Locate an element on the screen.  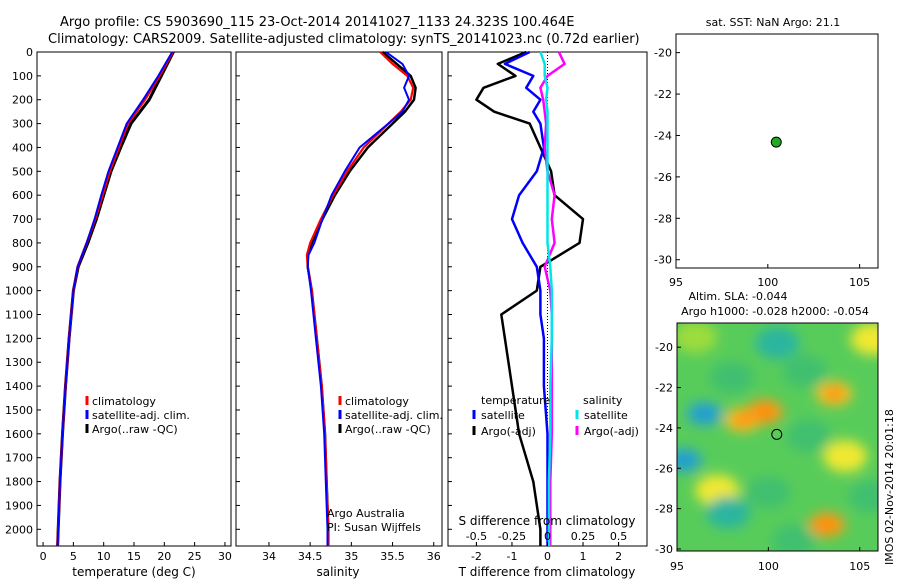
temperature-xtick-label: 30 is located at coordinates (225, 556).